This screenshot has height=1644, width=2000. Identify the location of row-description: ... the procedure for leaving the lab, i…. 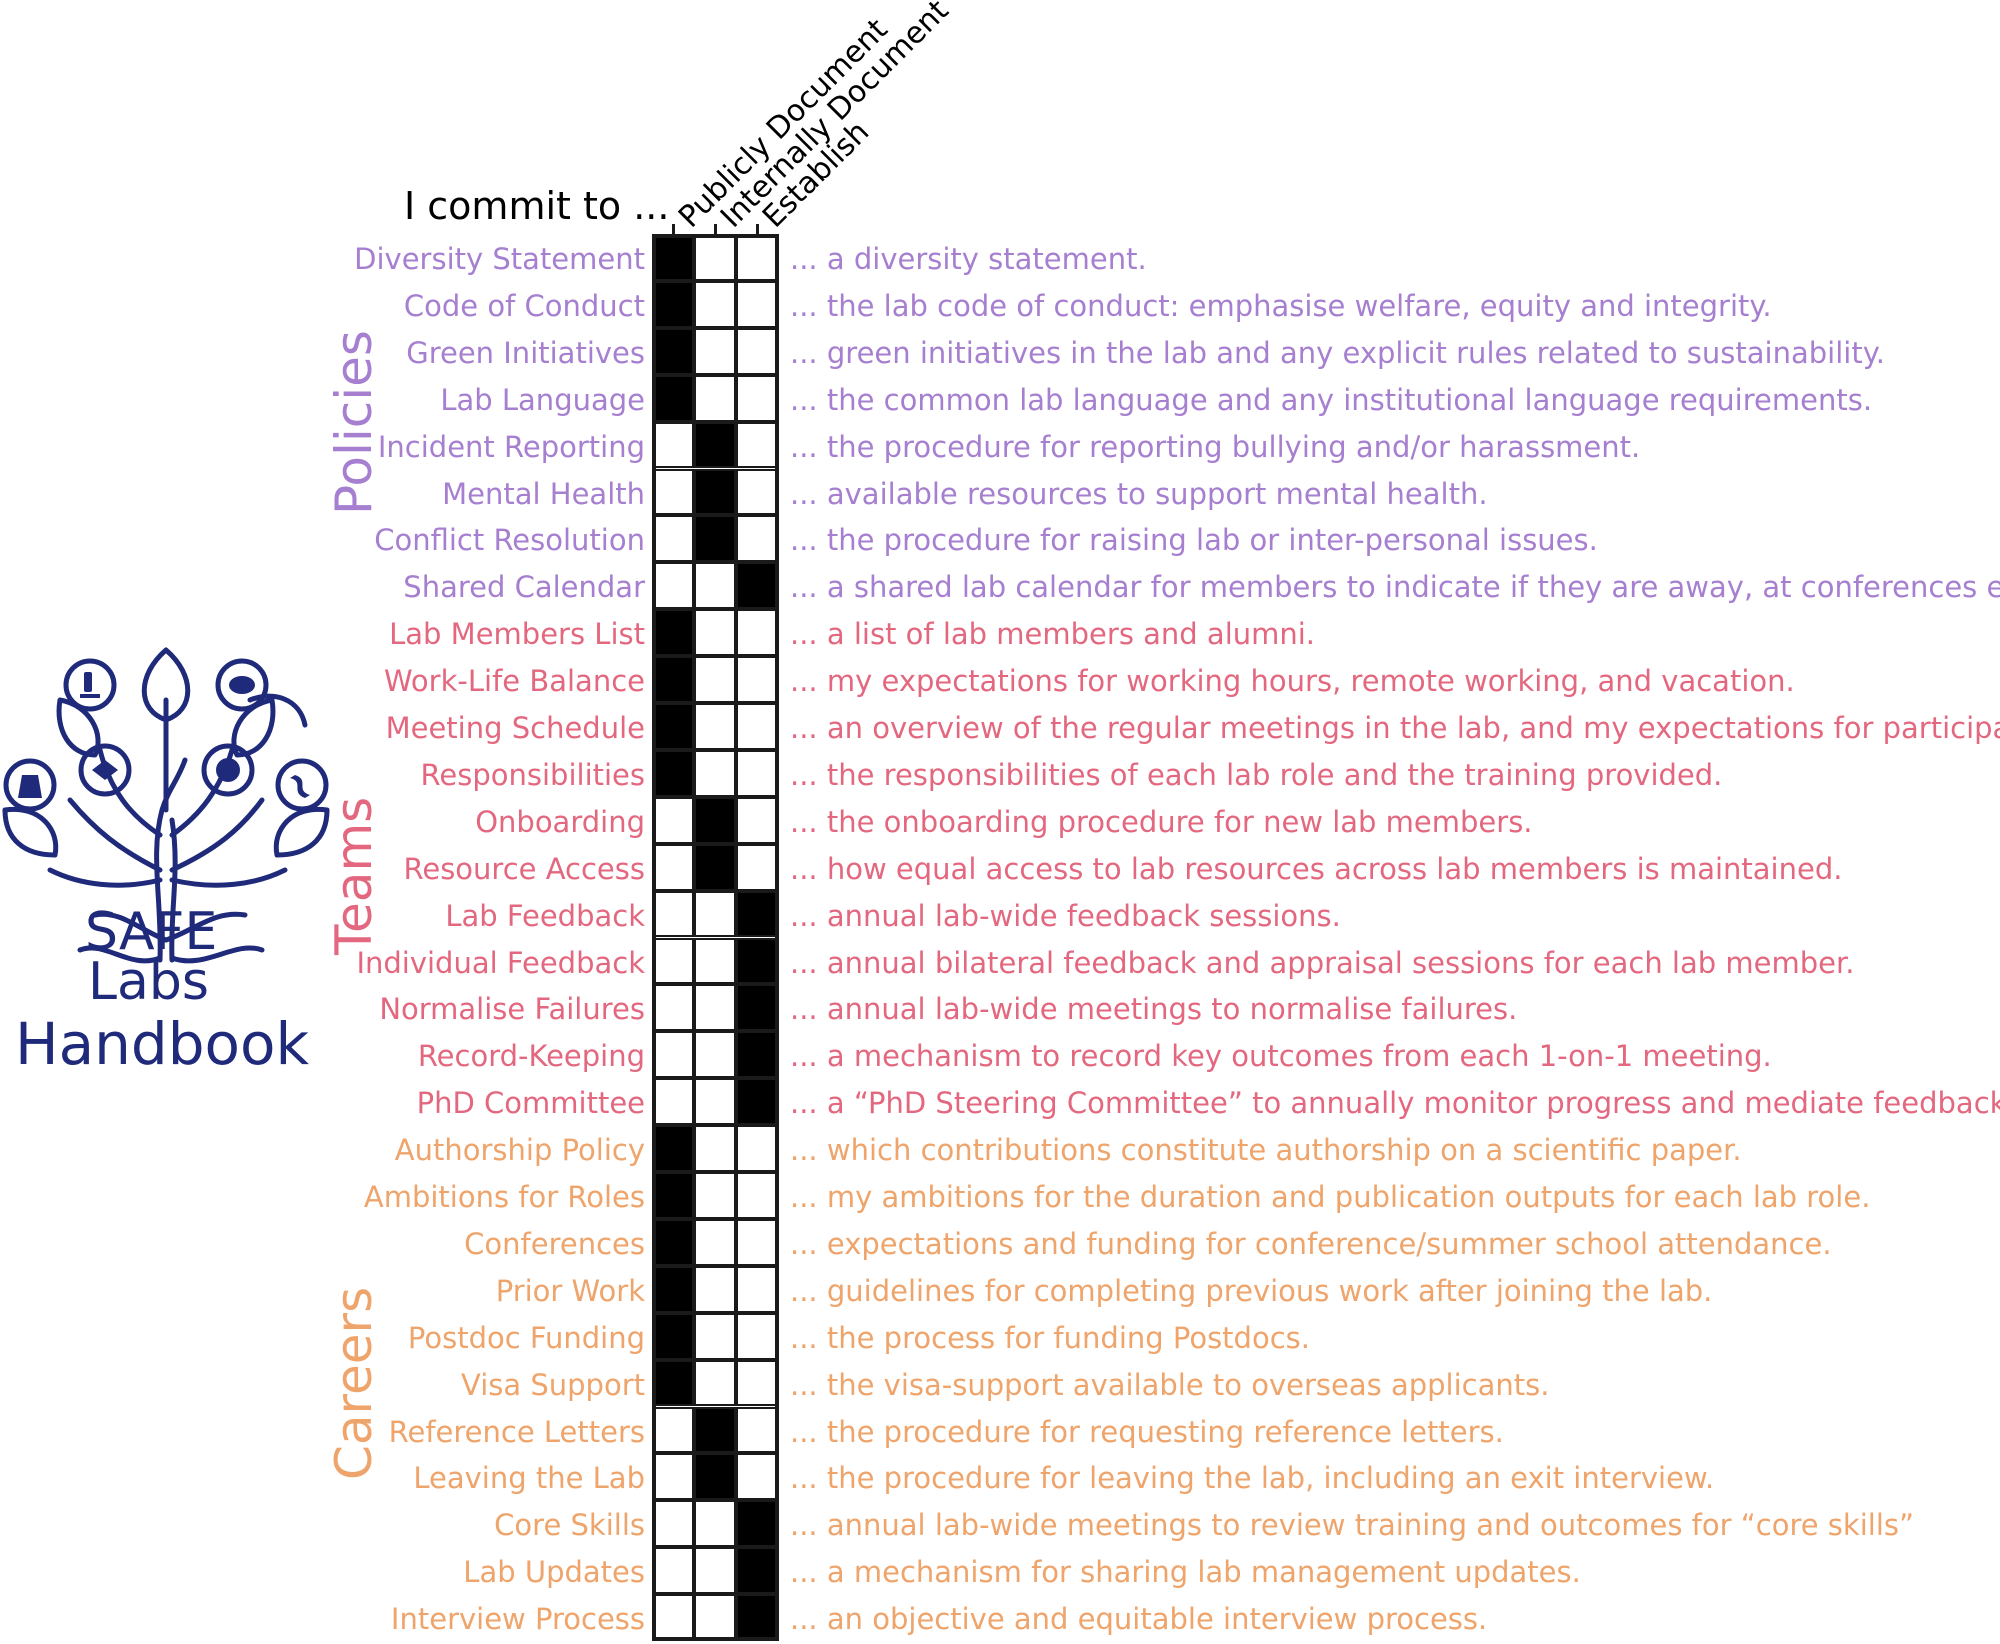
(1252, 1478).